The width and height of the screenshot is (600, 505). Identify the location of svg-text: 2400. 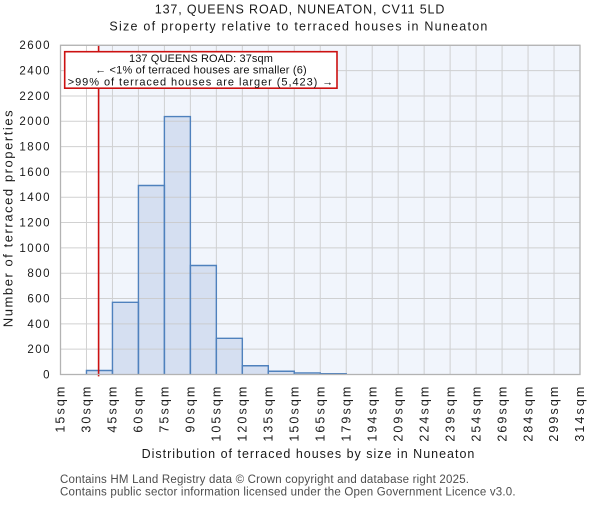
(35, 72).